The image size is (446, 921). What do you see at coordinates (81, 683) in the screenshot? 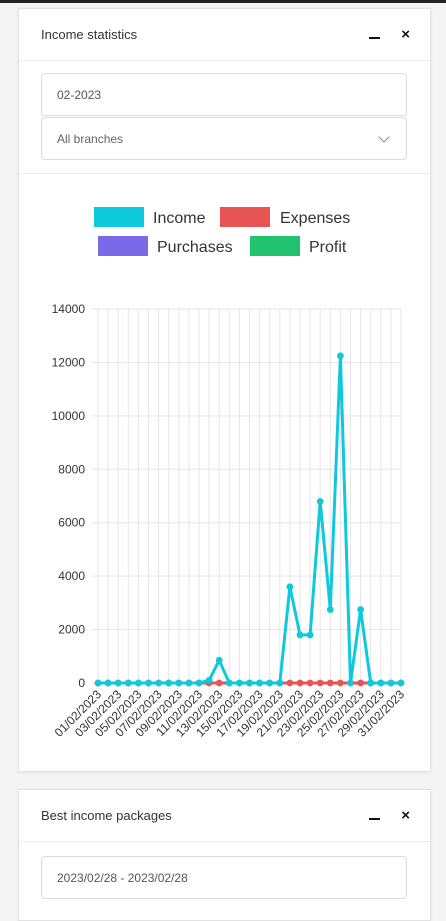
I see `y-tick-label: 0` at bounding box center [81, 683].